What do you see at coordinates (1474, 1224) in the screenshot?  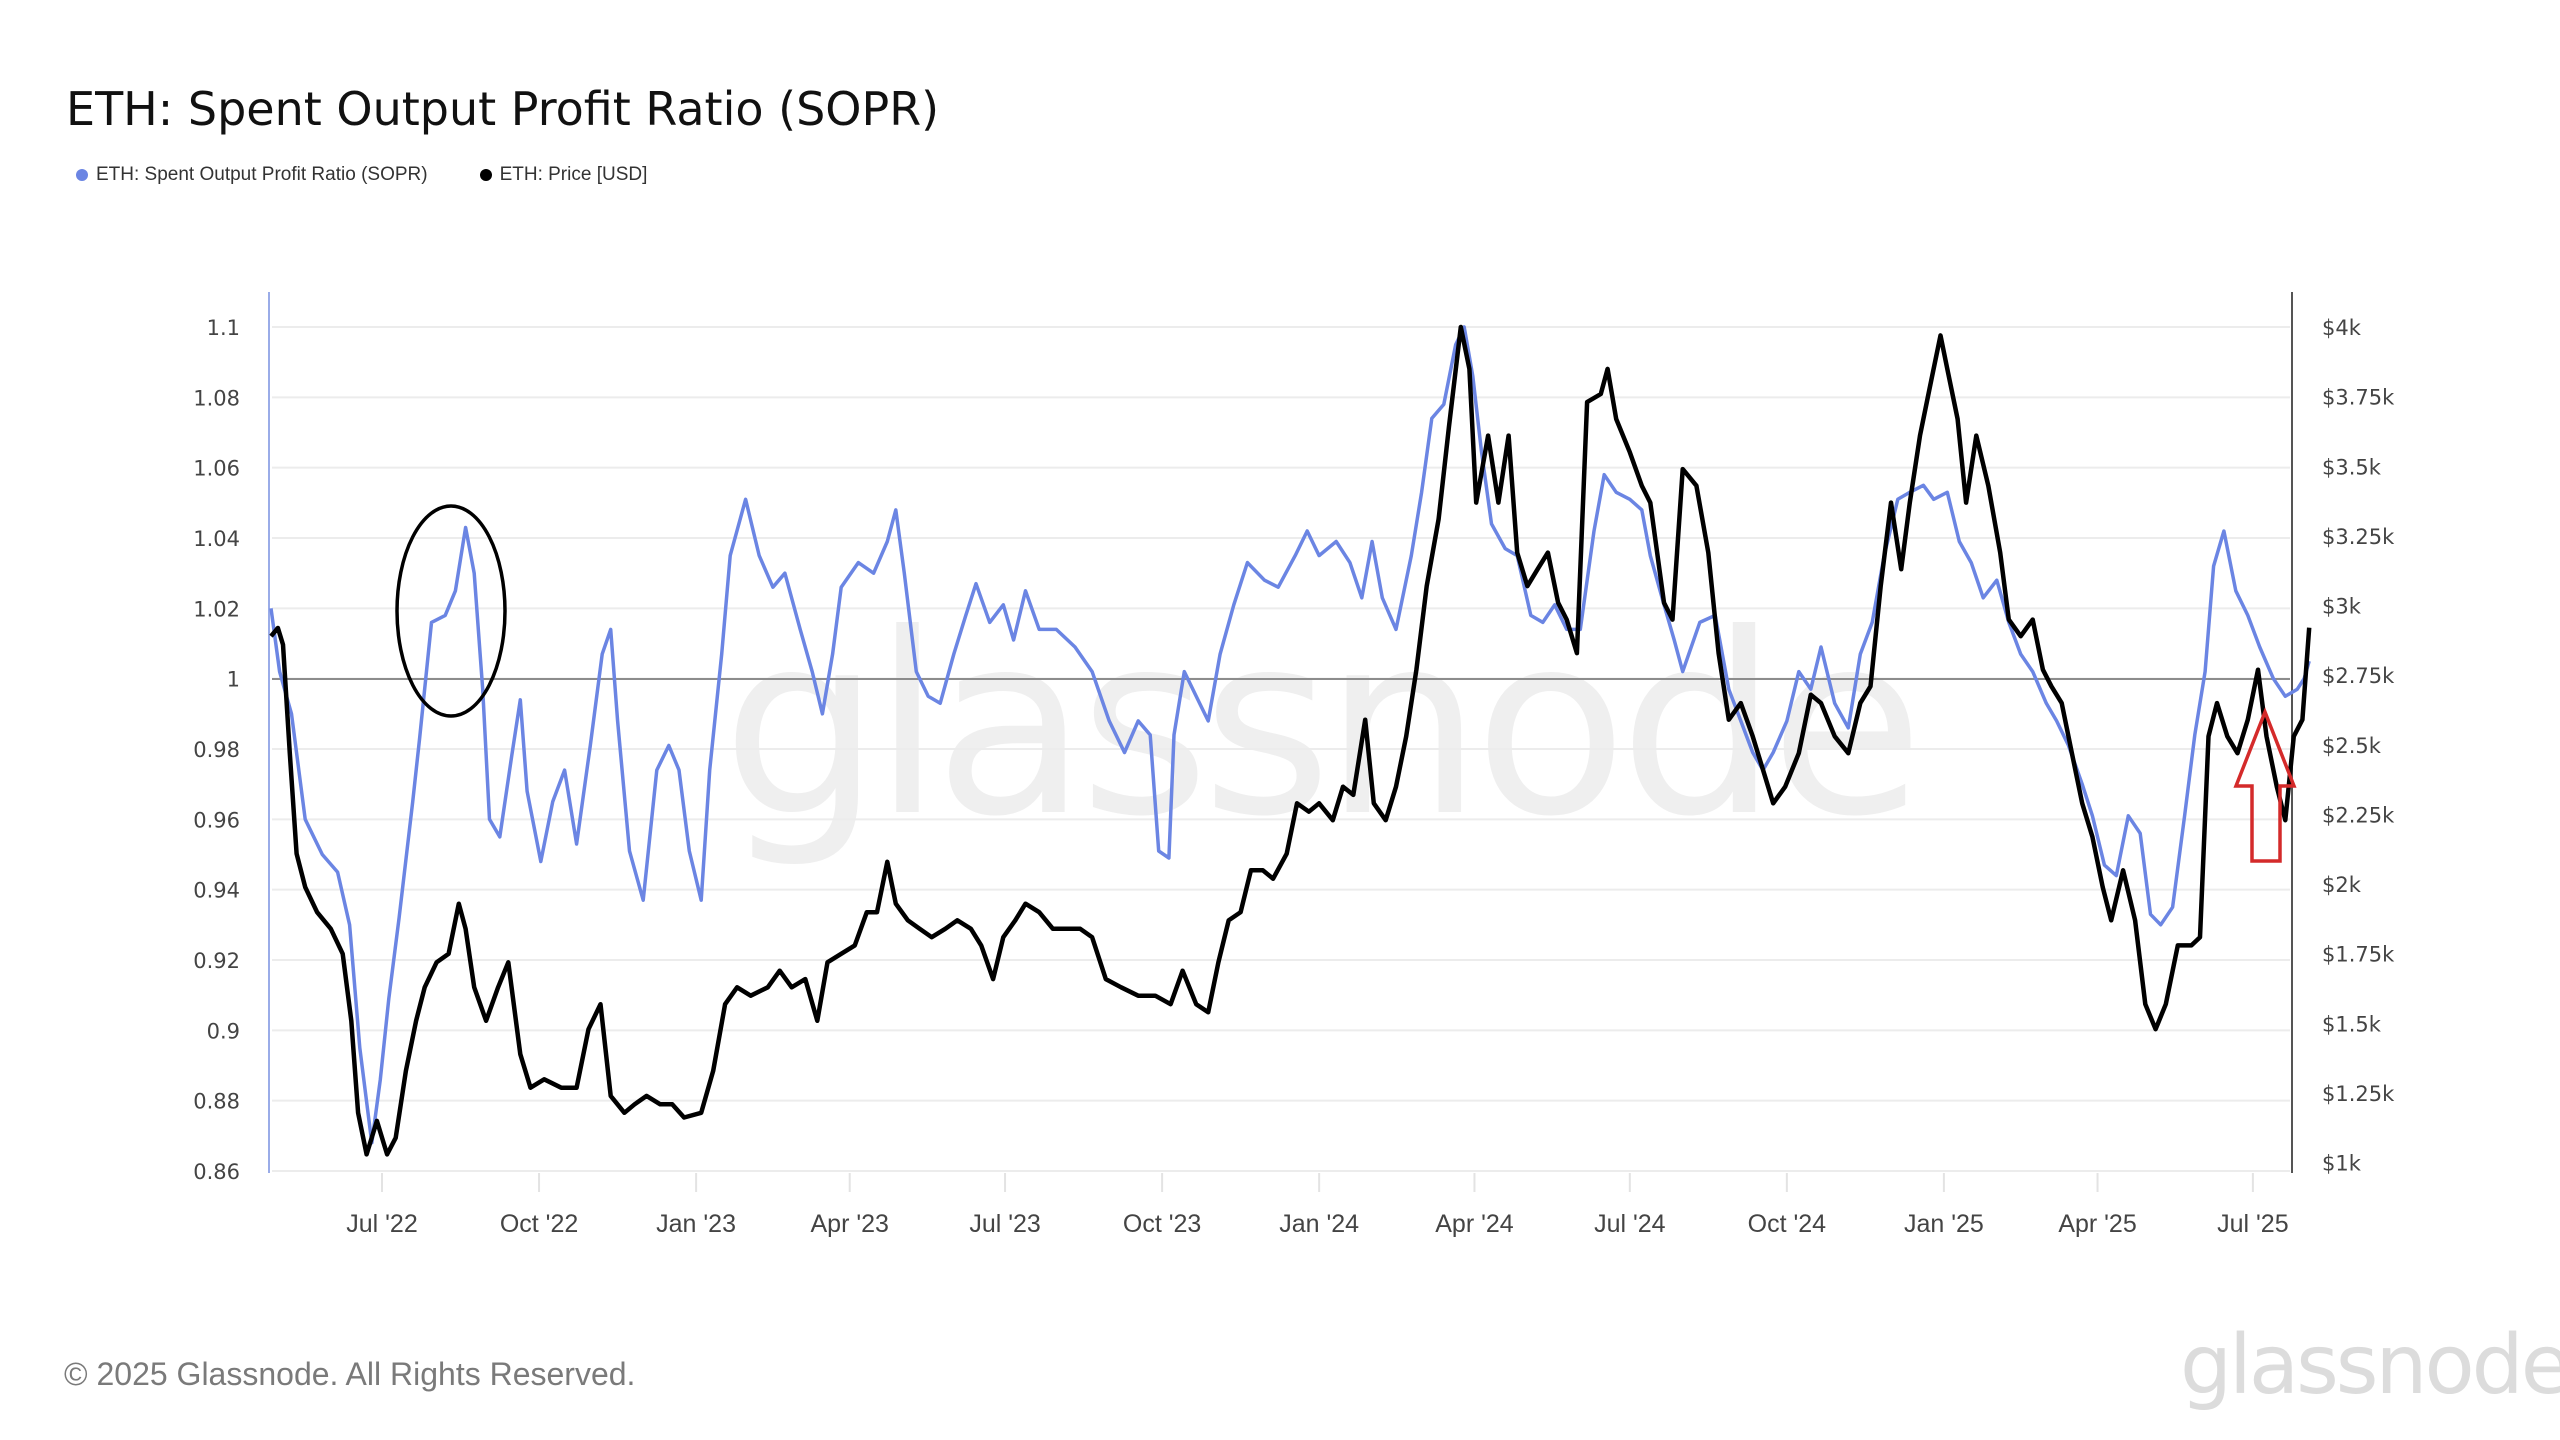 I see `x-axis-label: Apr '24` at bounding box center [1474, 1224].